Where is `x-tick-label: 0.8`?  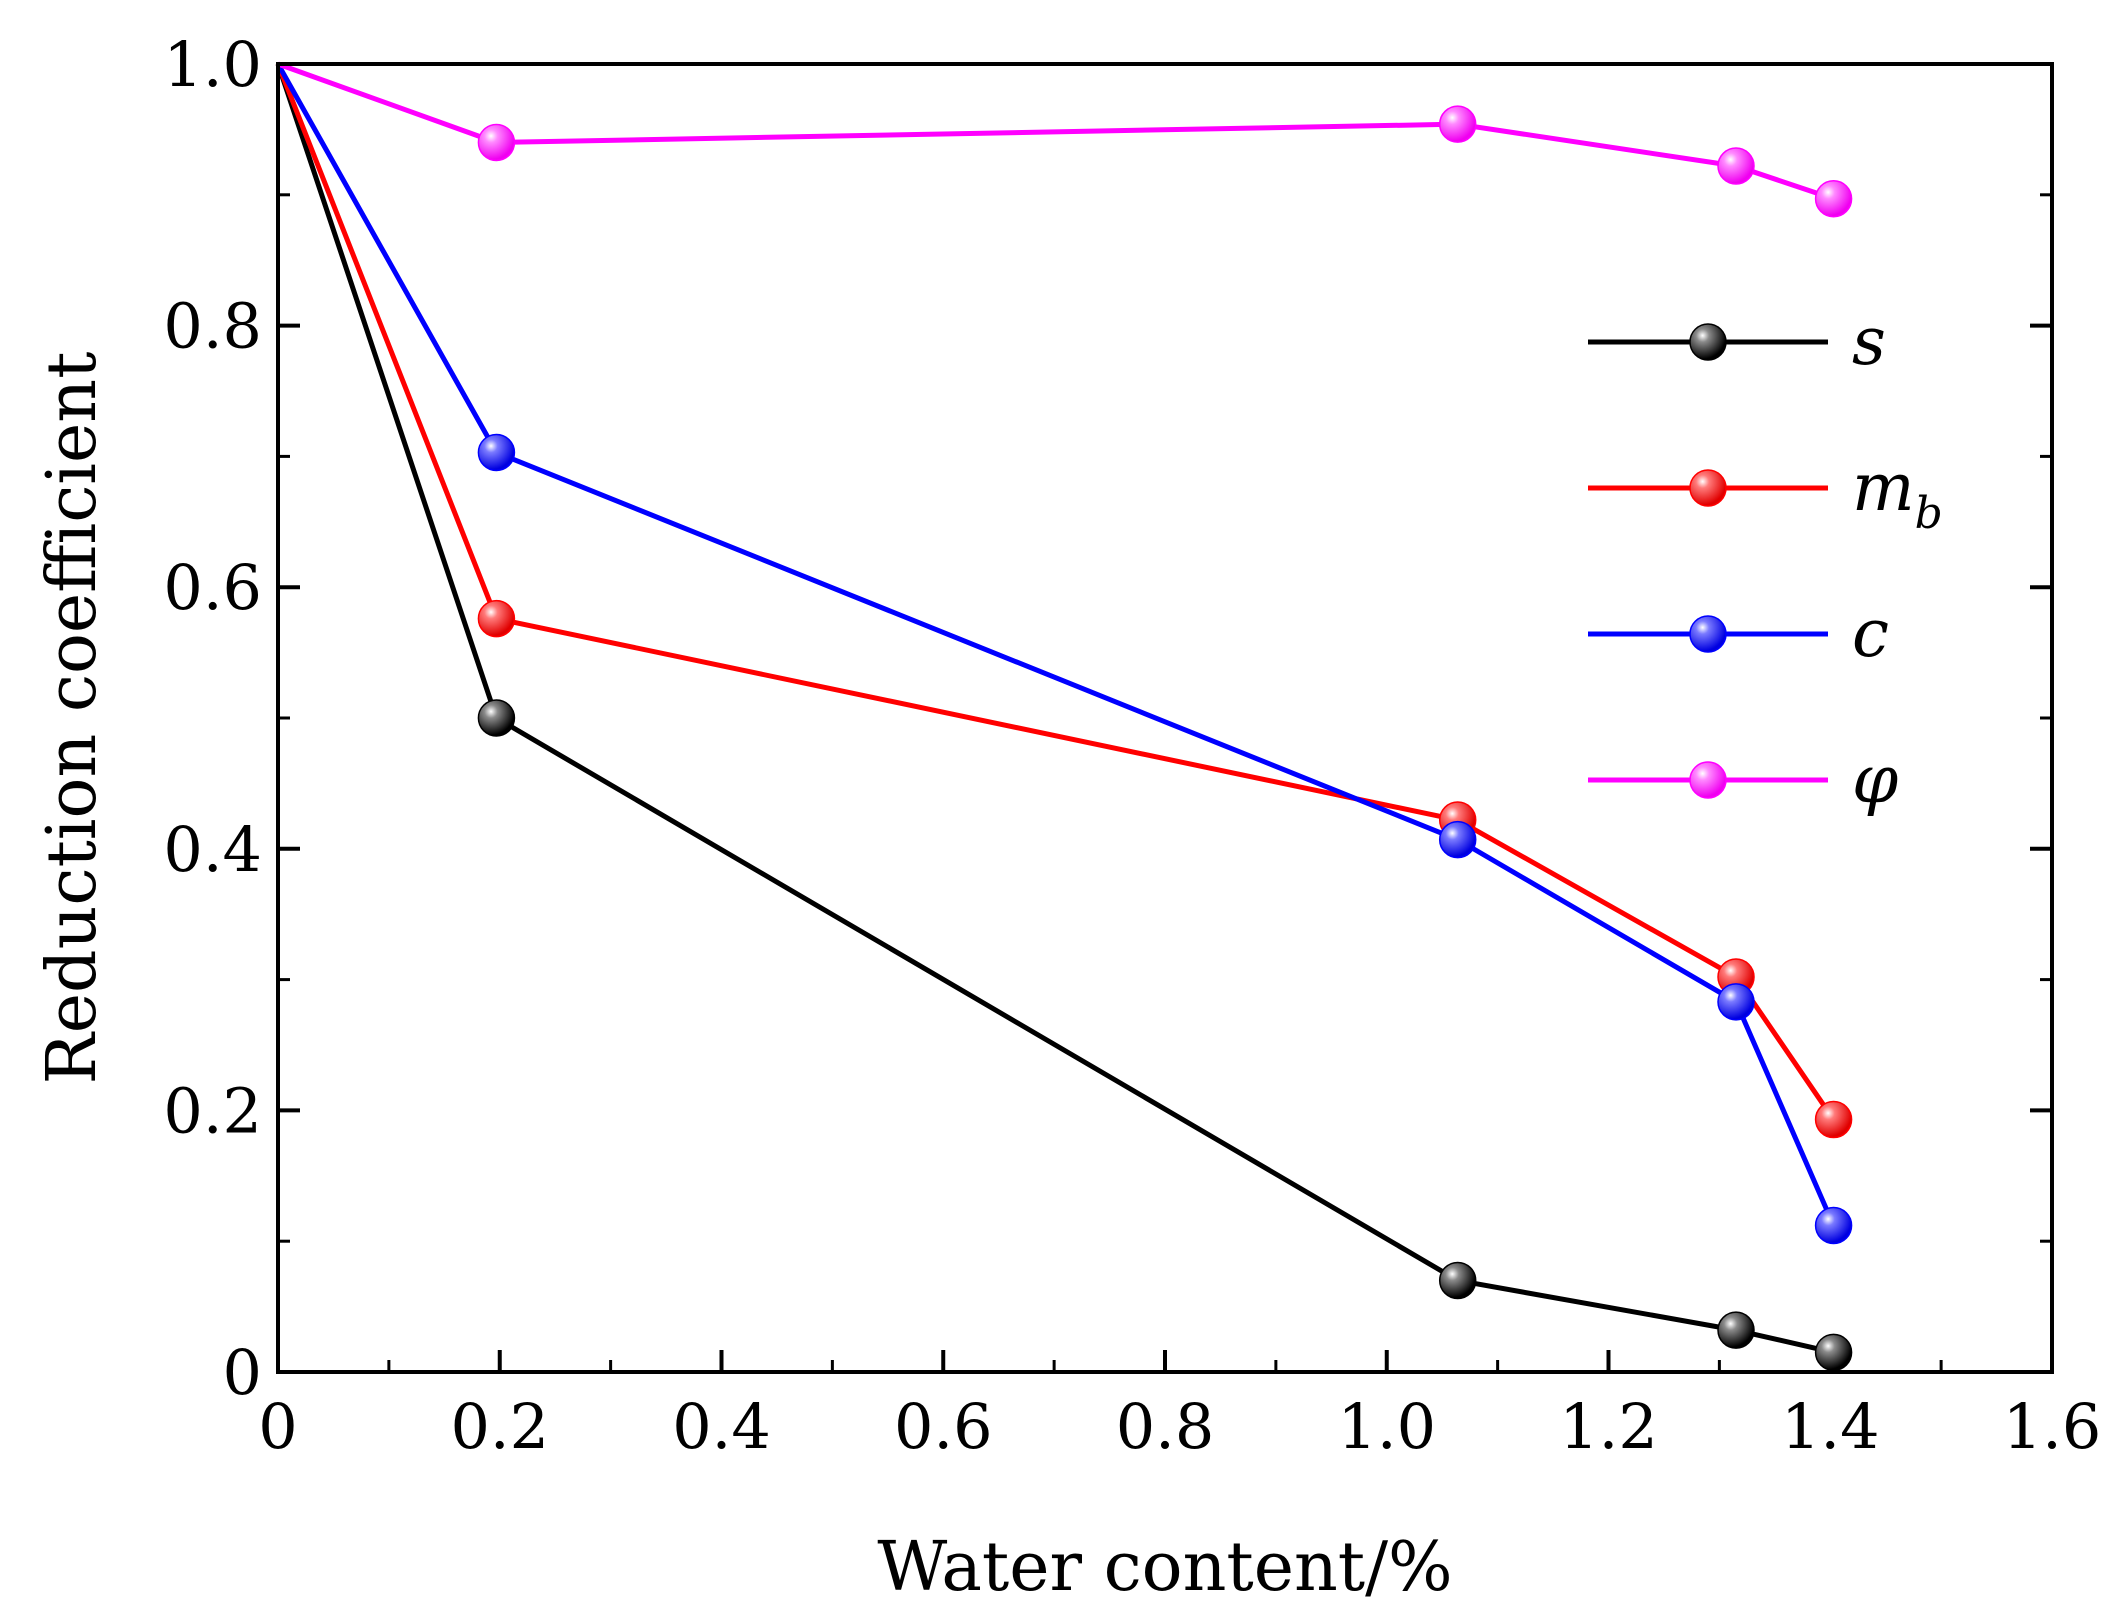 x-tick-label: 0.8 is located at coordinates (1165, 1426).